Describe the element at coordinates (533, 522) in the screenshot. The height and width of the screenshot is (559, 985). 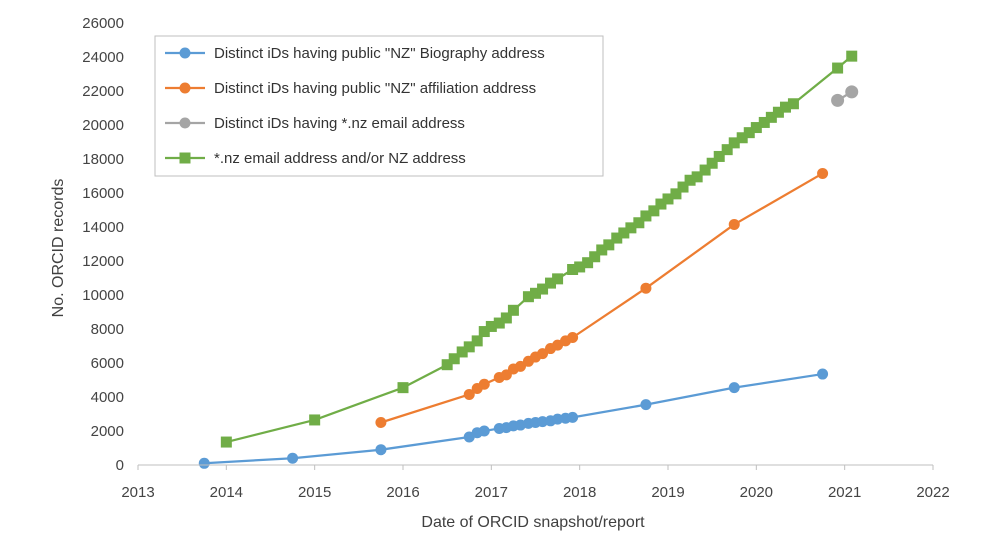
I see `x-axis-title: Date of ORCID snapshot/report` at that location.